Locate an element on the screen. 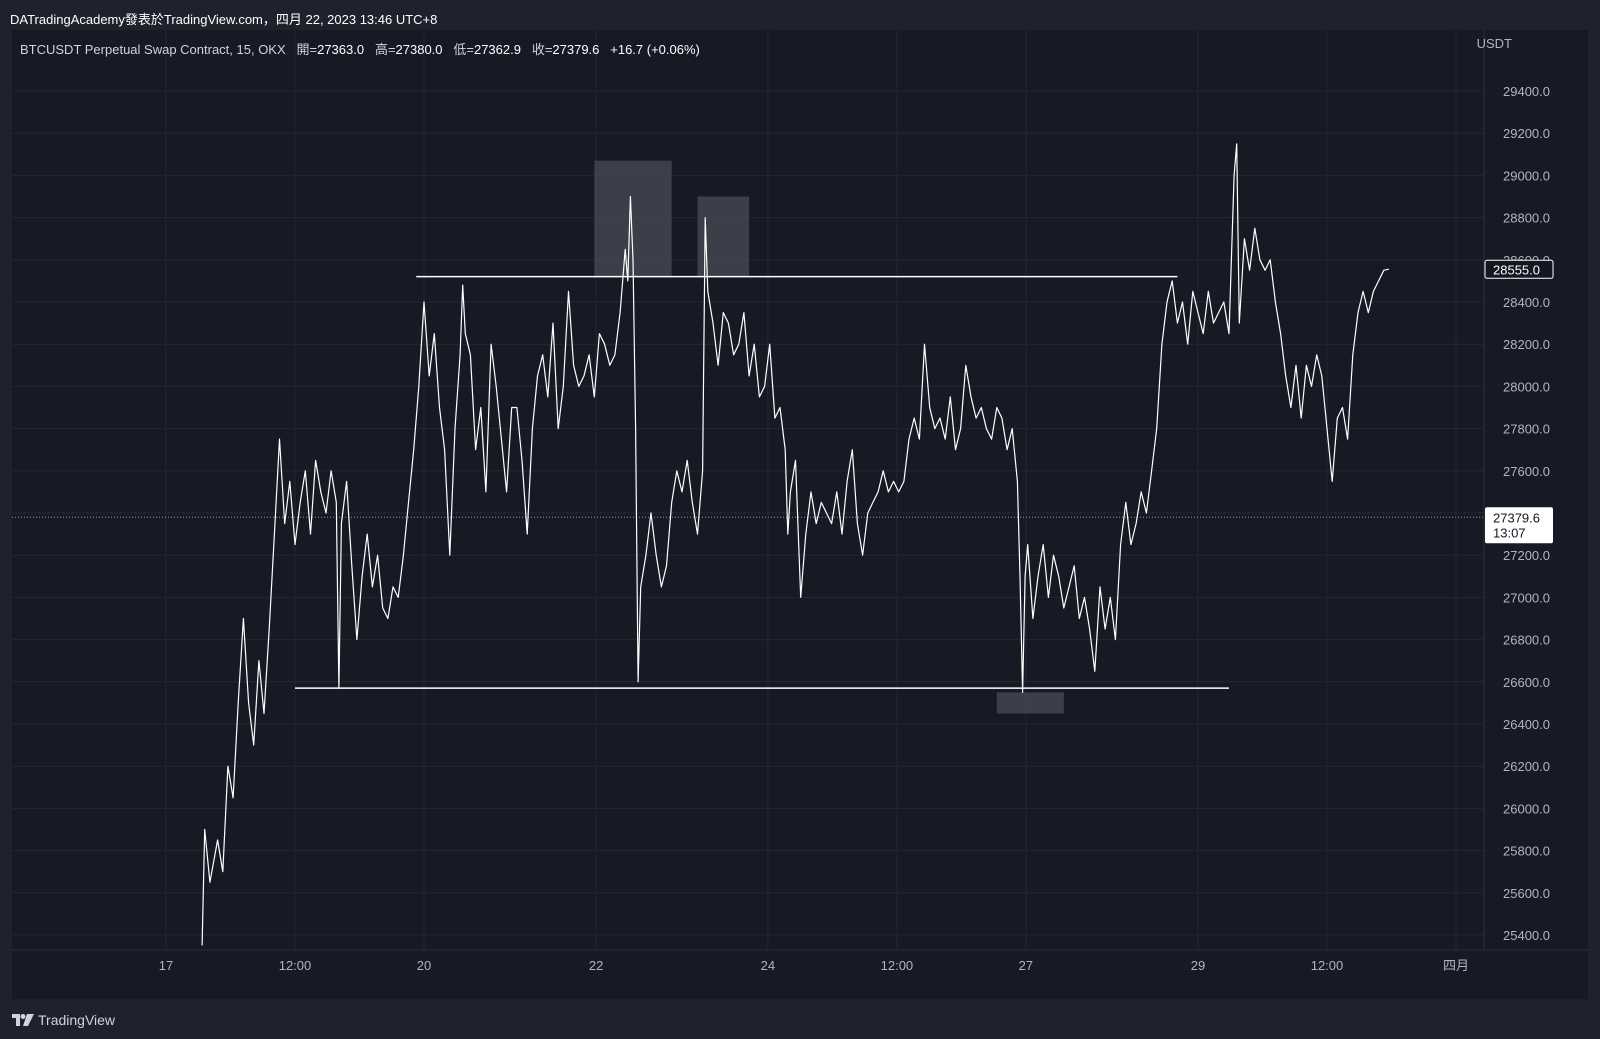 Image resolution: width=1600 pixels, height=1039 pixels. current-price-tag-value: 27379.6 is located at coordinates (1516, 517).